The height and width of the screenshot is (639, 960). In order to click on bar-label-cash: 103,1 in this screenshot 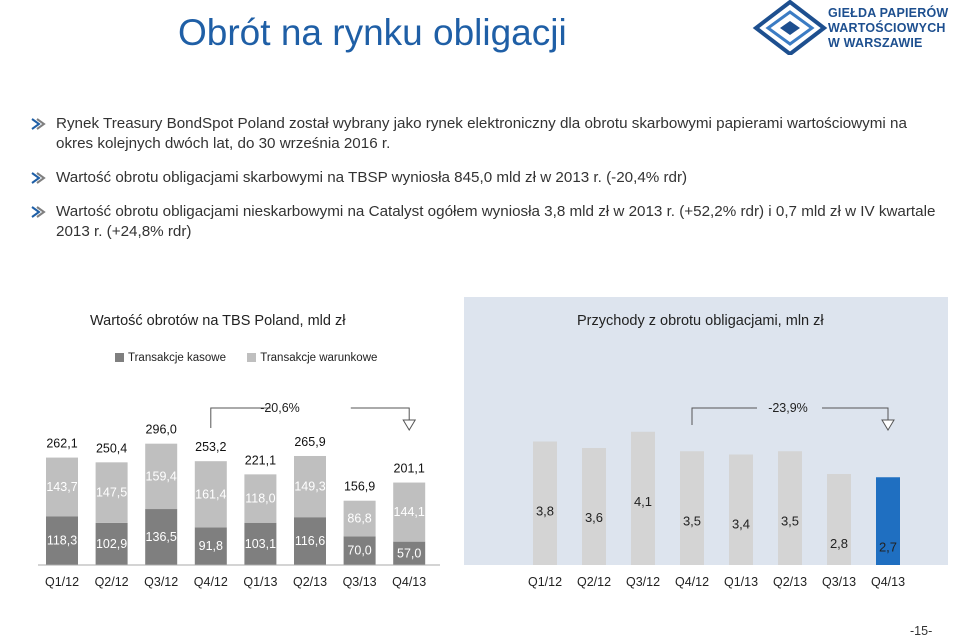, I will do `click(260, 544)`.